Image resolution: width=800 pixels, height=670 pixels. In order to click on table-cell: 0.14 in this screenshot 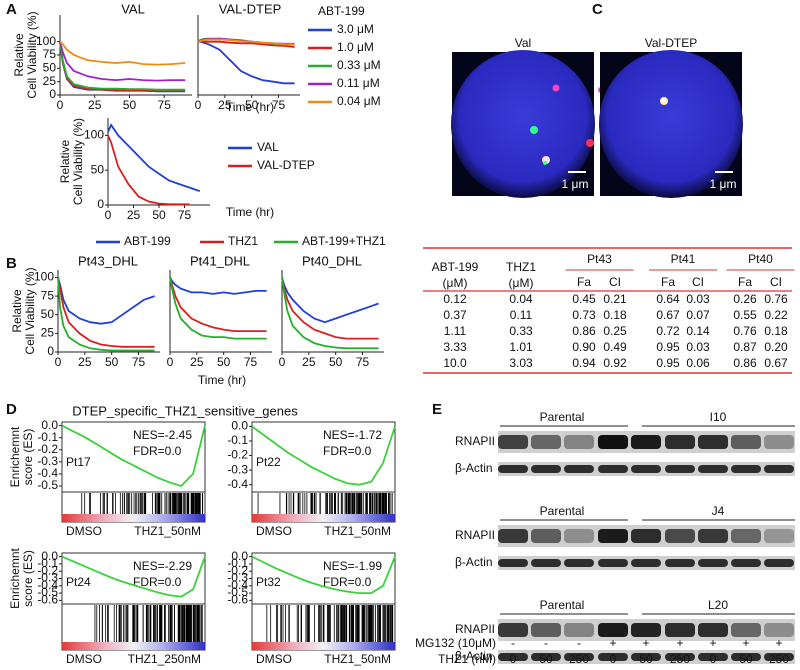, I will do `click(698, 331)`.